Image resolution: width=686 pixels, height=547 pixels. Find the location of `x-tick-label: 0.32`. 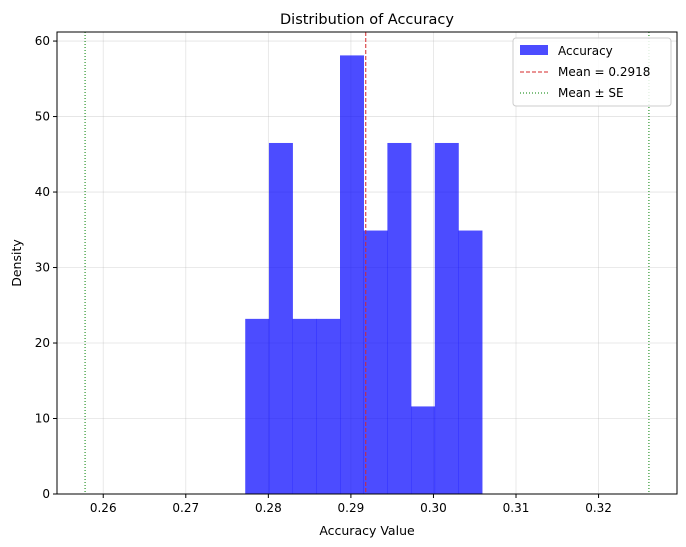

x-tick-label: 0.32 is located at coordinates (598, 508).